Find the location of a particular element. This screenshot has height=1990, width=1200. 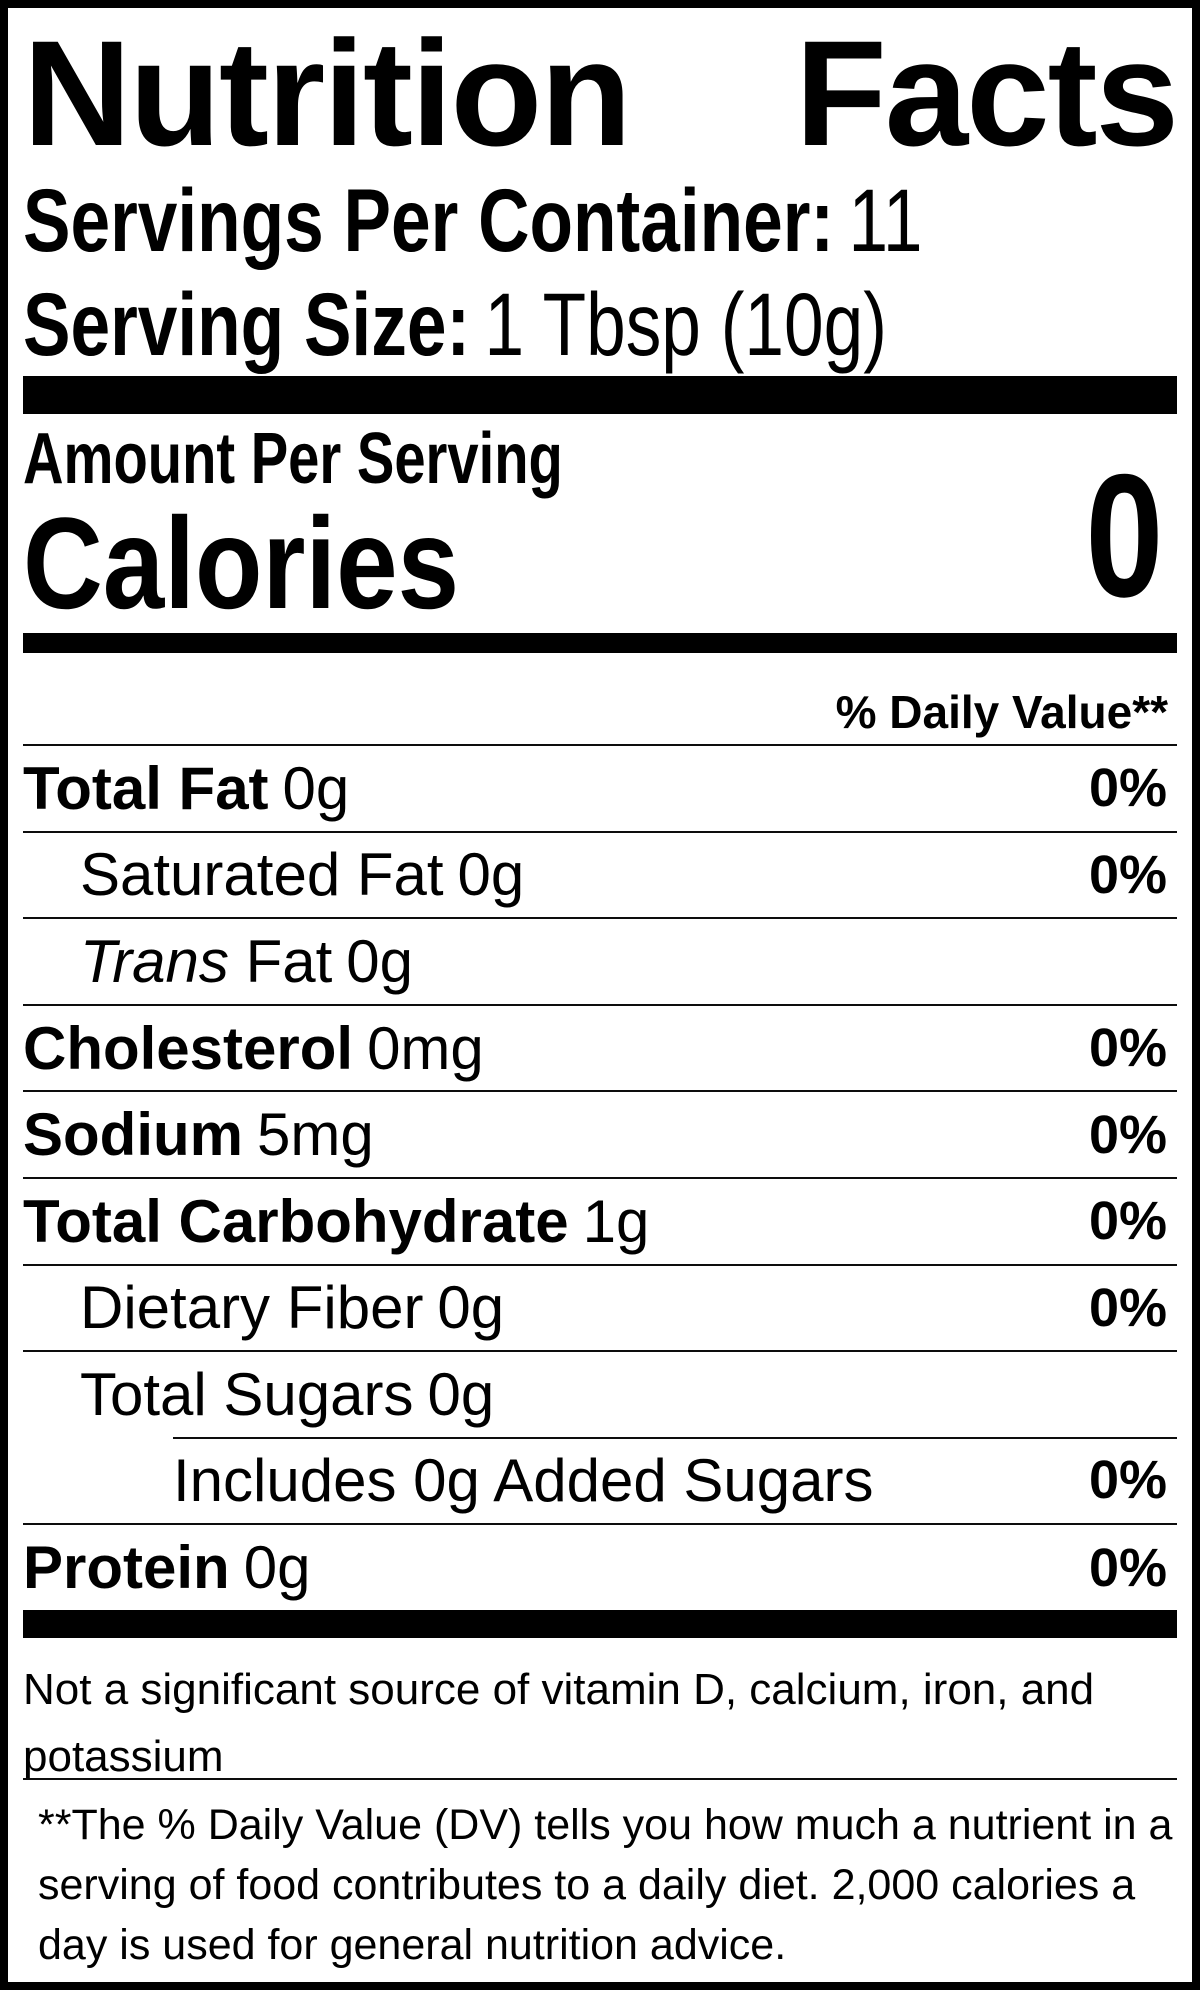

nutrient-name-and-amount: Dietary Fiber 0g is located at coordinates (292, 1307).